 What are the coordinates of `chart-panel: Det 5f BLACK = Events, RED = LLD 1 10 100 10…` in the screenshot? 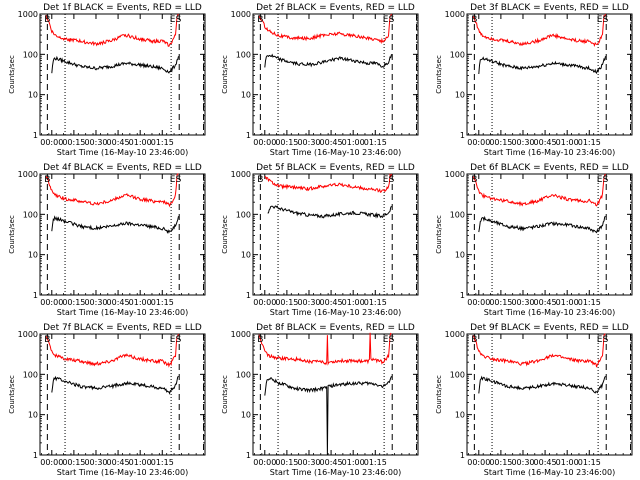 It's located at (320, 240).